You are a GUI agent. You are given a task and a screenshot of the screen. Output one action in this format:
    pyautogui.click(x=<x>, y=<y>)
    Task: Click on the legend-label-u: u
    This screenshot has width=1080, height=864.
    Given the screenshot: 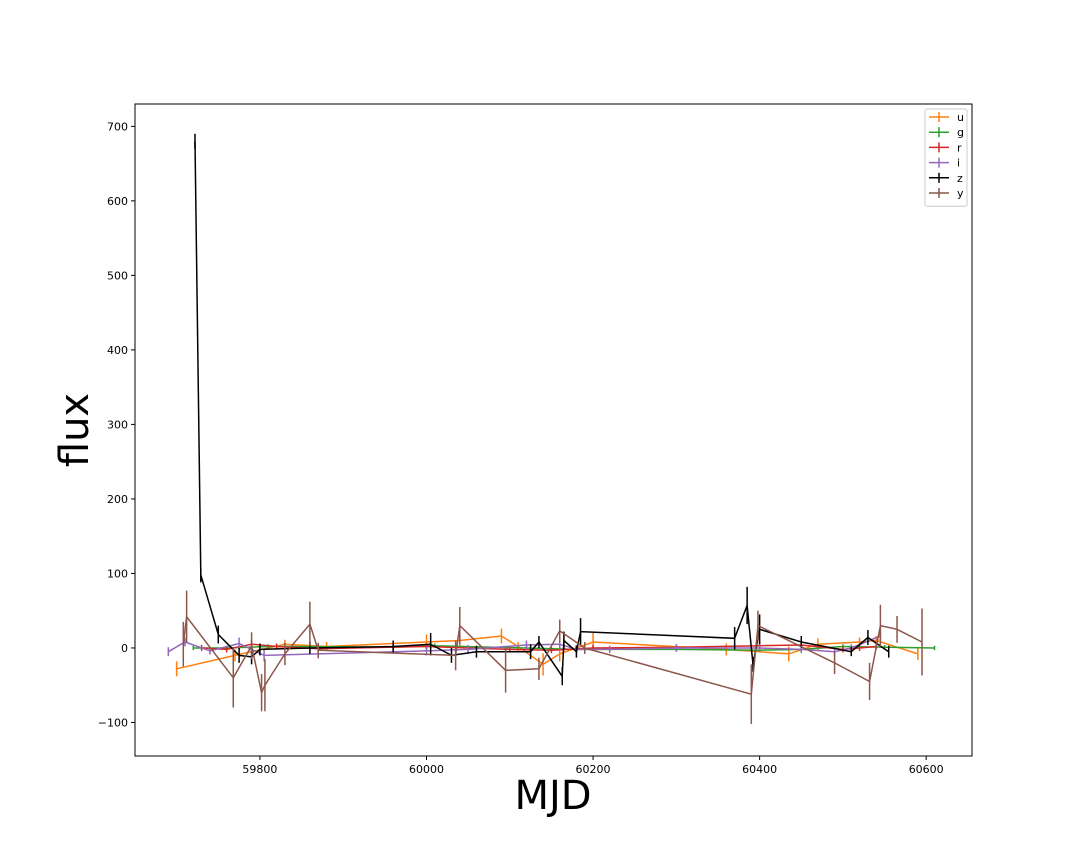 What is the action you would take?
    pyautogui.click(x=960, y=117)
    